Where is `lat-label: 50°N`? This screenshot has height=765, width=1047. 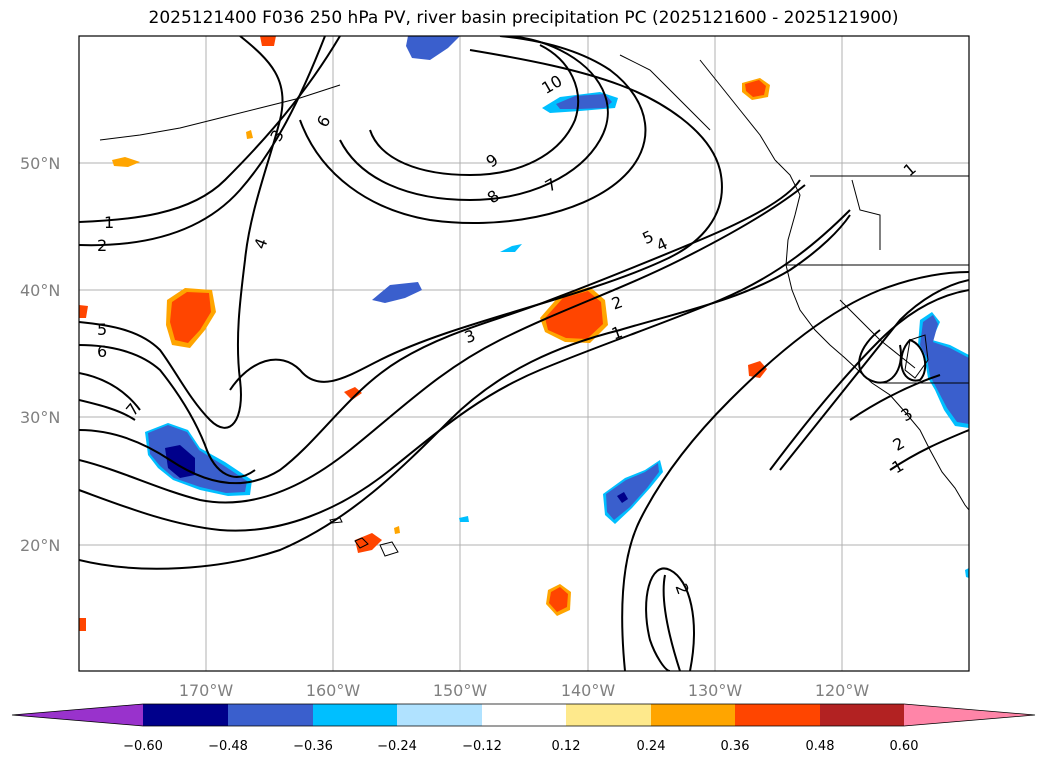 lat-label: 50°N is located at coordinates (40, 163).